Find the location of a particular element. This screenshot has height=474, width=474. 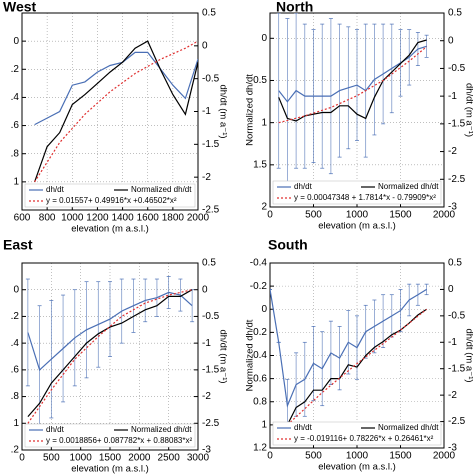

plot-content is located at coordinates (116, 111).